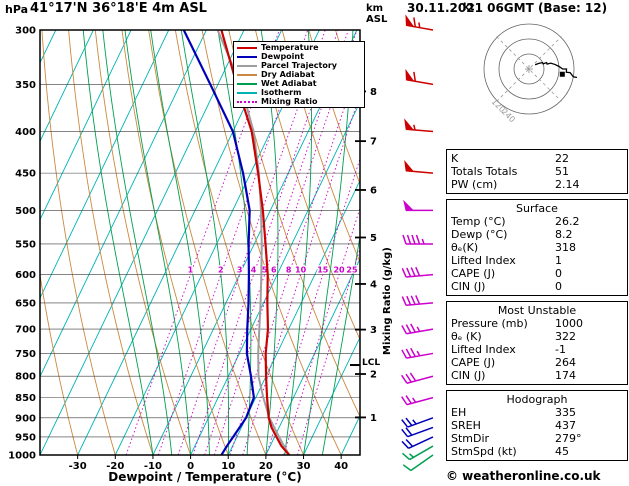 The height and width of the screenshot is (486, 629). I want to click on legend-item: Dry Adiabat, so click(299, 74).